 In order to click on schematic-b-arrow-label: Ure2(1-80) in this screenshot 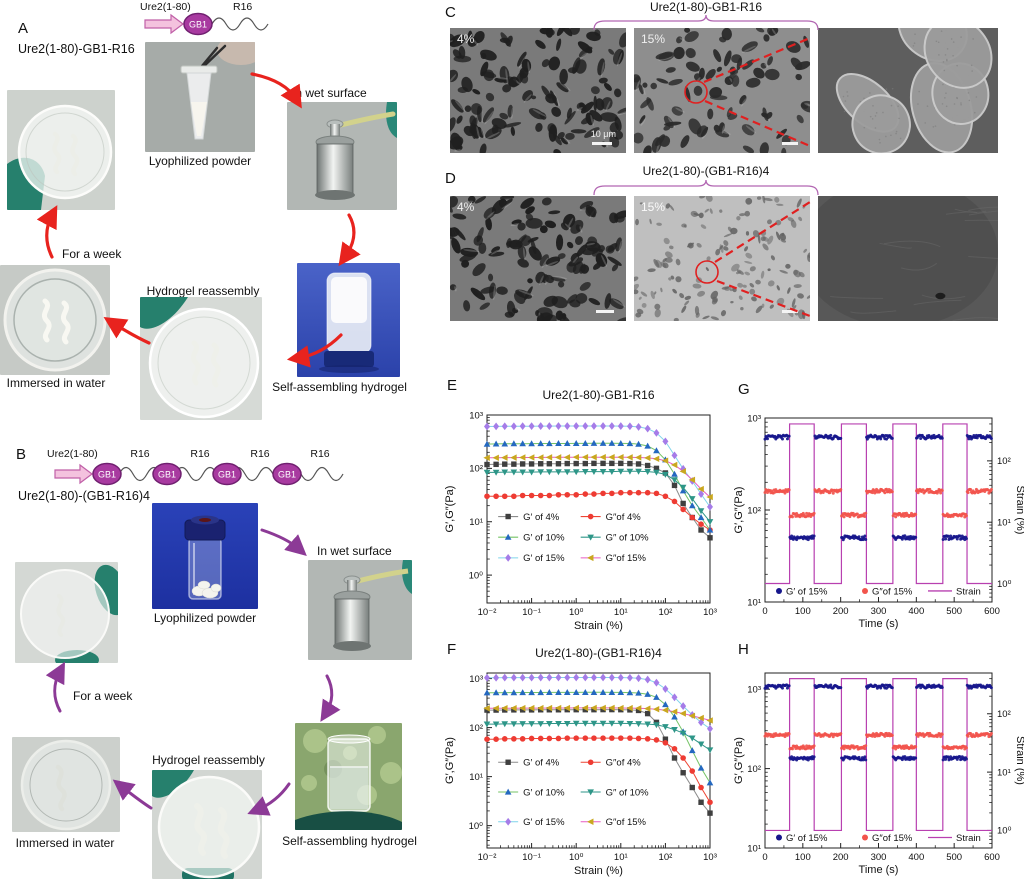, I will do `click(72, 454)`.